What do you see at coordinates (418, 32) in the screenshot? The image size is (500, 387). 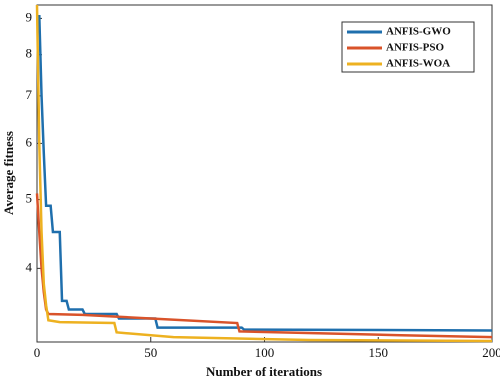 I see `legend-label: ANFIS-GWO` at bounding box center [418, 32].